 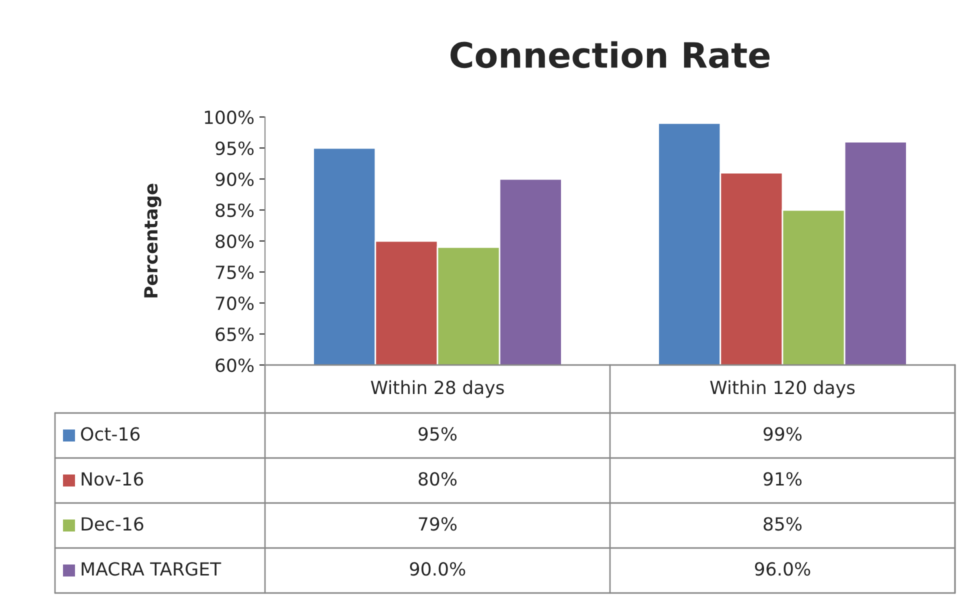 What do you see at coordinates (610, 54) in the screenshot?
I see `chart-title: Connection Rate` at bounding box center [610, 54].